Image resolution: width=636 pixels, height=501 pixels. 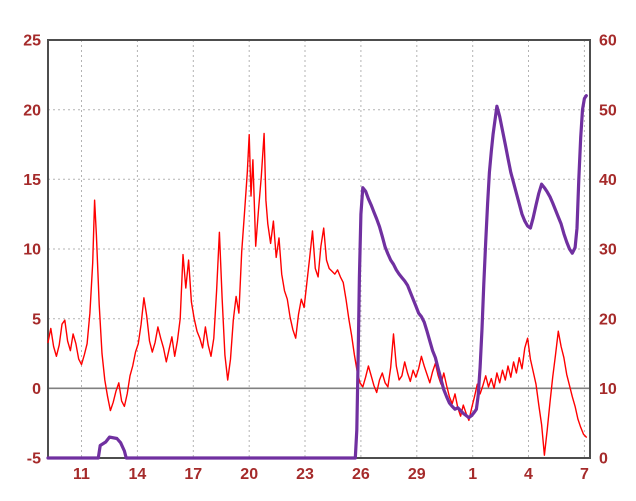 I want to click on x-tick-label: 17, so click(x=193, y=474).